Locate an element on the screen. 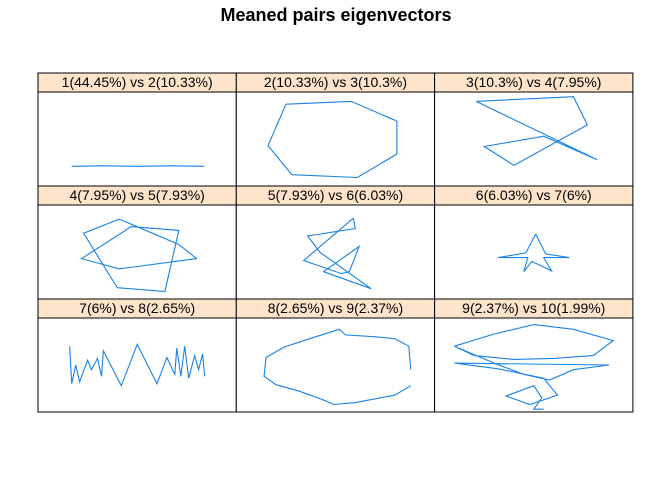 The image size is (672, 480). panel-label: 1(44.45%) vs 2(10.33%) is located at coordinates (137, 82).